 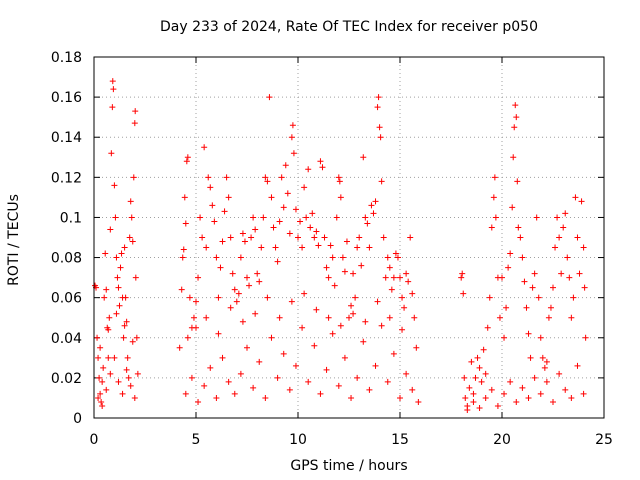 What do you see at coordinates (351, 440) in the screenshot?
I see `x-tick-labels: 0 5 10 15 20 25` at bounding box center [351, 440].